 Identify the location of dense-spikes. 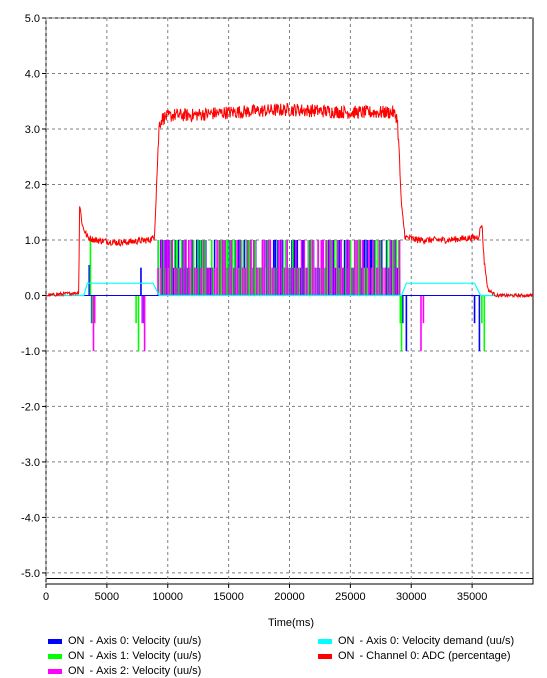
(279, 268).